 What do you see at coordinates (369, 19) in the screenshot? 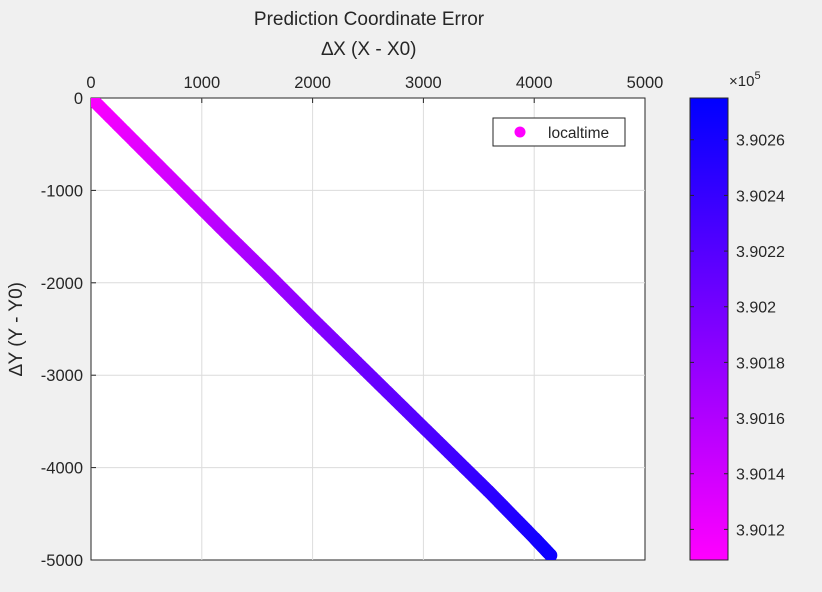
I see `chart-title: Prediction Coordinate Error` at bounding box center [369, 19].